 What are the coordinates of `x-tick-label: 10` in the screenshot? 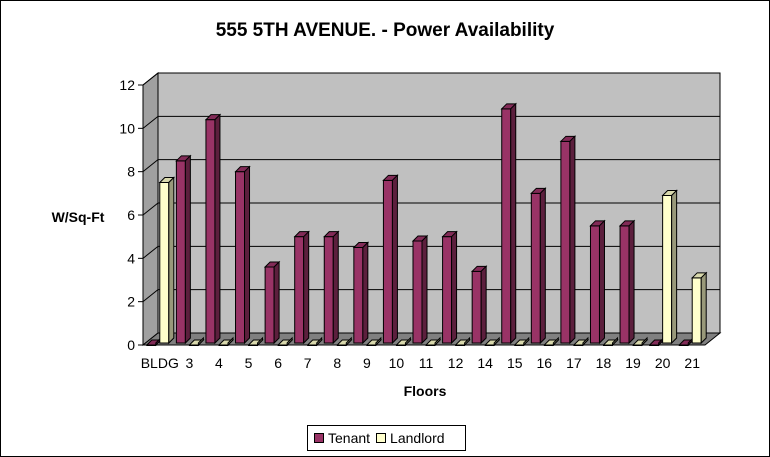 It's located at (397, 363).